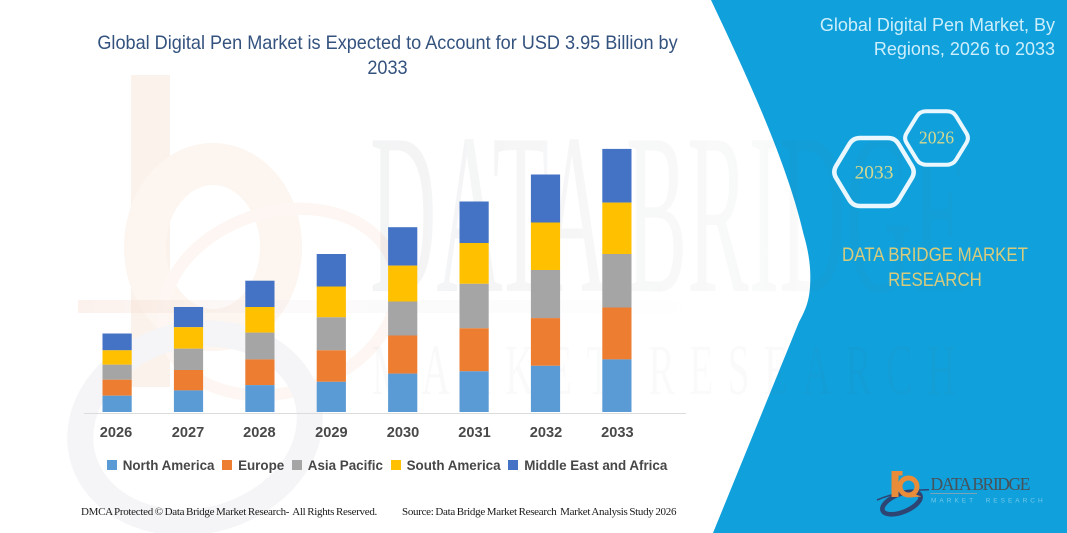 This screenshot has width=1067, height=533. I want to click on svg-text: 2033, so click(874, 172).